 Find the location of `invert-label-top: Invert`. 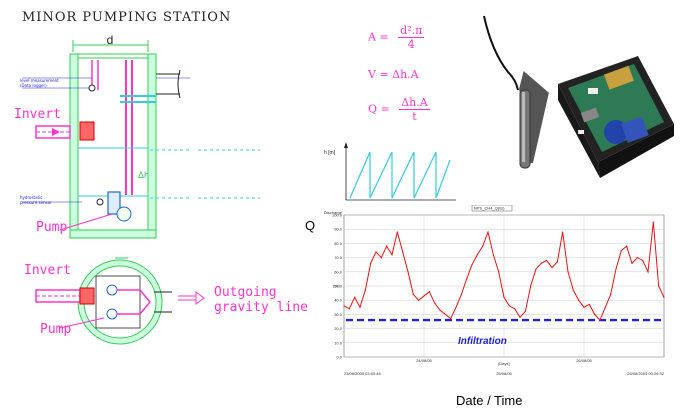

invert-label-top: Invert is located at coordinates (37, 114).